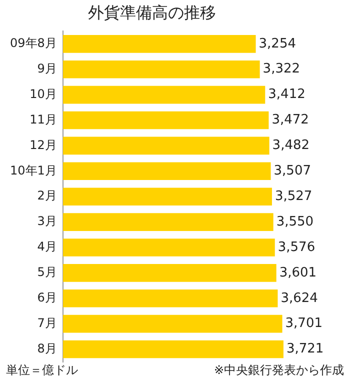 This screenshot has width=350, height=384. What do you see at coordinates (42, 370) in the screenshot?
I see `text: 単位＝億ドル` at bounding box center [42, 370].